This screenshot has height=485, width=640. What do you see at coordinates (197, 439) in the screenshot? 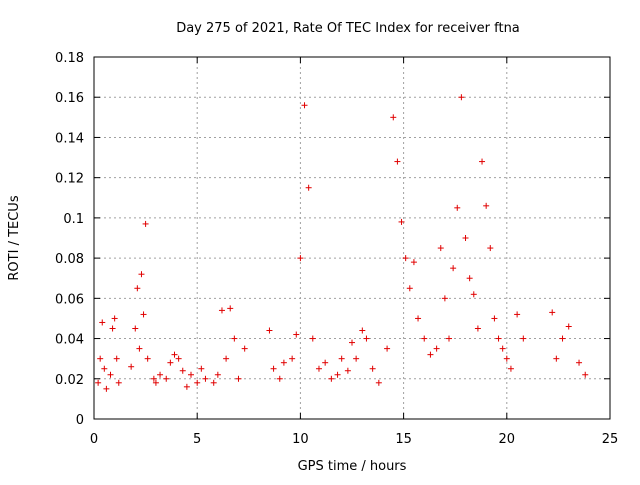
I see `x-tick-label: 5` at bounding box center [197, 439].